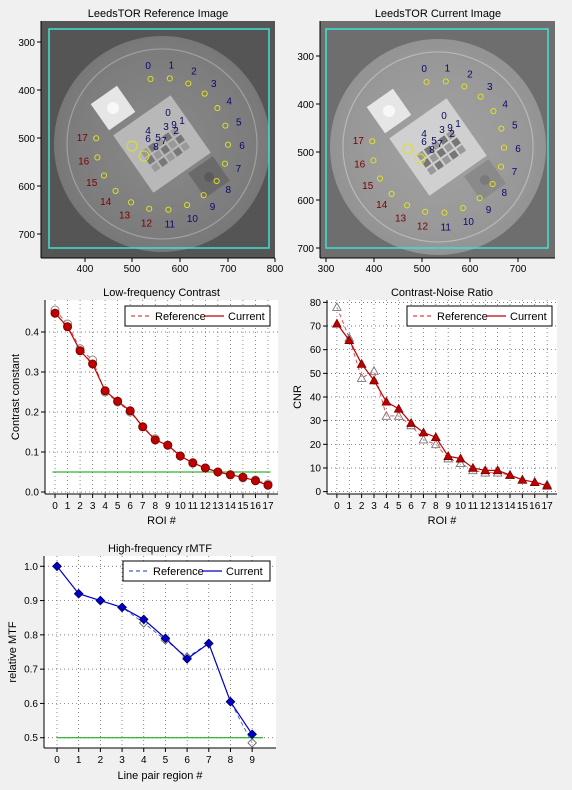 This screenshot has width=572, height=790. Describe the element at coordinates (31, 635) in the screenshot. I see `rmtf-y-tick-label: 0.8` at that location.